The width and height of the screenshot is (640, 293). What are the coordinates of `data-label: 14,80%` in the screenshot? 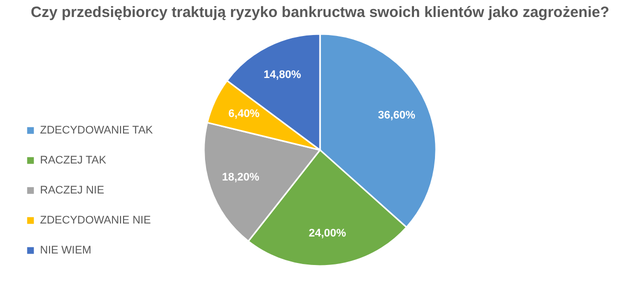 It's located at (283, 74).